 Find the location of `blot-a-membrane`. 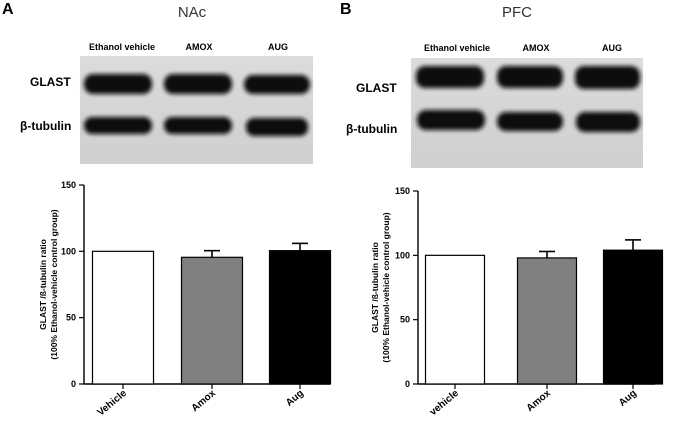

blot-a-membrane is located at coordinates (196, 110).